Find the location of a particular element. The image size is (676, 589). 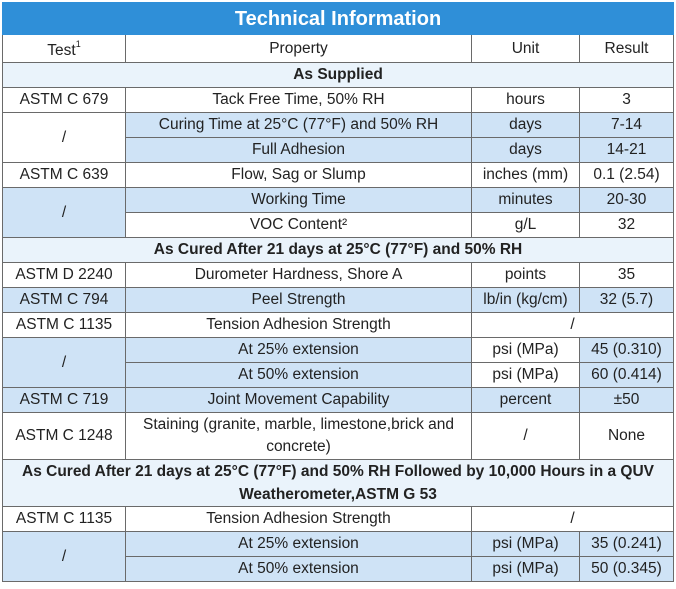

table-row: Full Adhesion days 14-21 is located at coordinates (339, 150).